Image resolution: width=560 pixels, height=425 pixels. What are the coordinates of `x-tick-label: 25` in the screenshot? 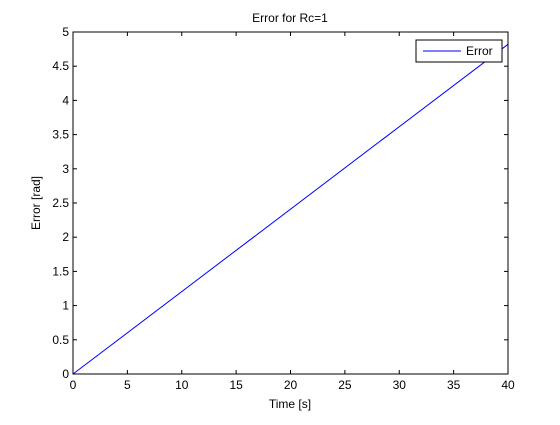 It's located at (345, 385).